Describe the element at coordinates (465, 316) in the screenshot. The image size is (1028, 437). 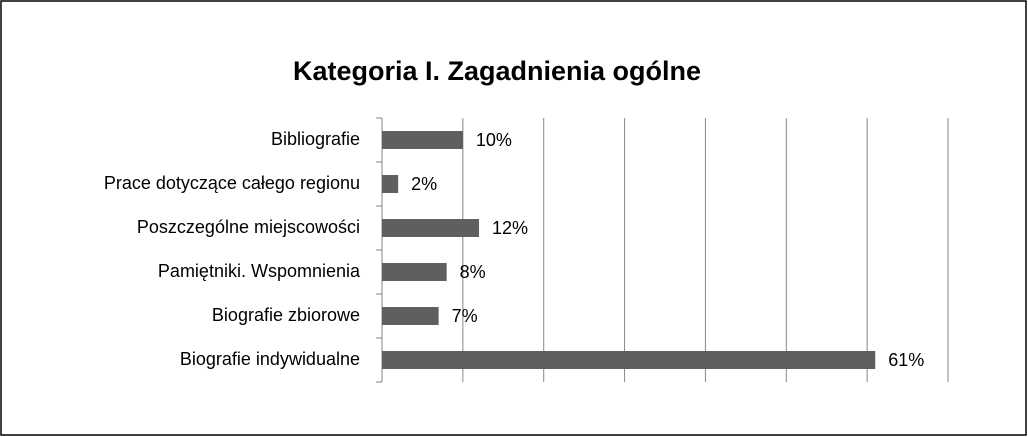
I see `data-label: 7%` at that location.